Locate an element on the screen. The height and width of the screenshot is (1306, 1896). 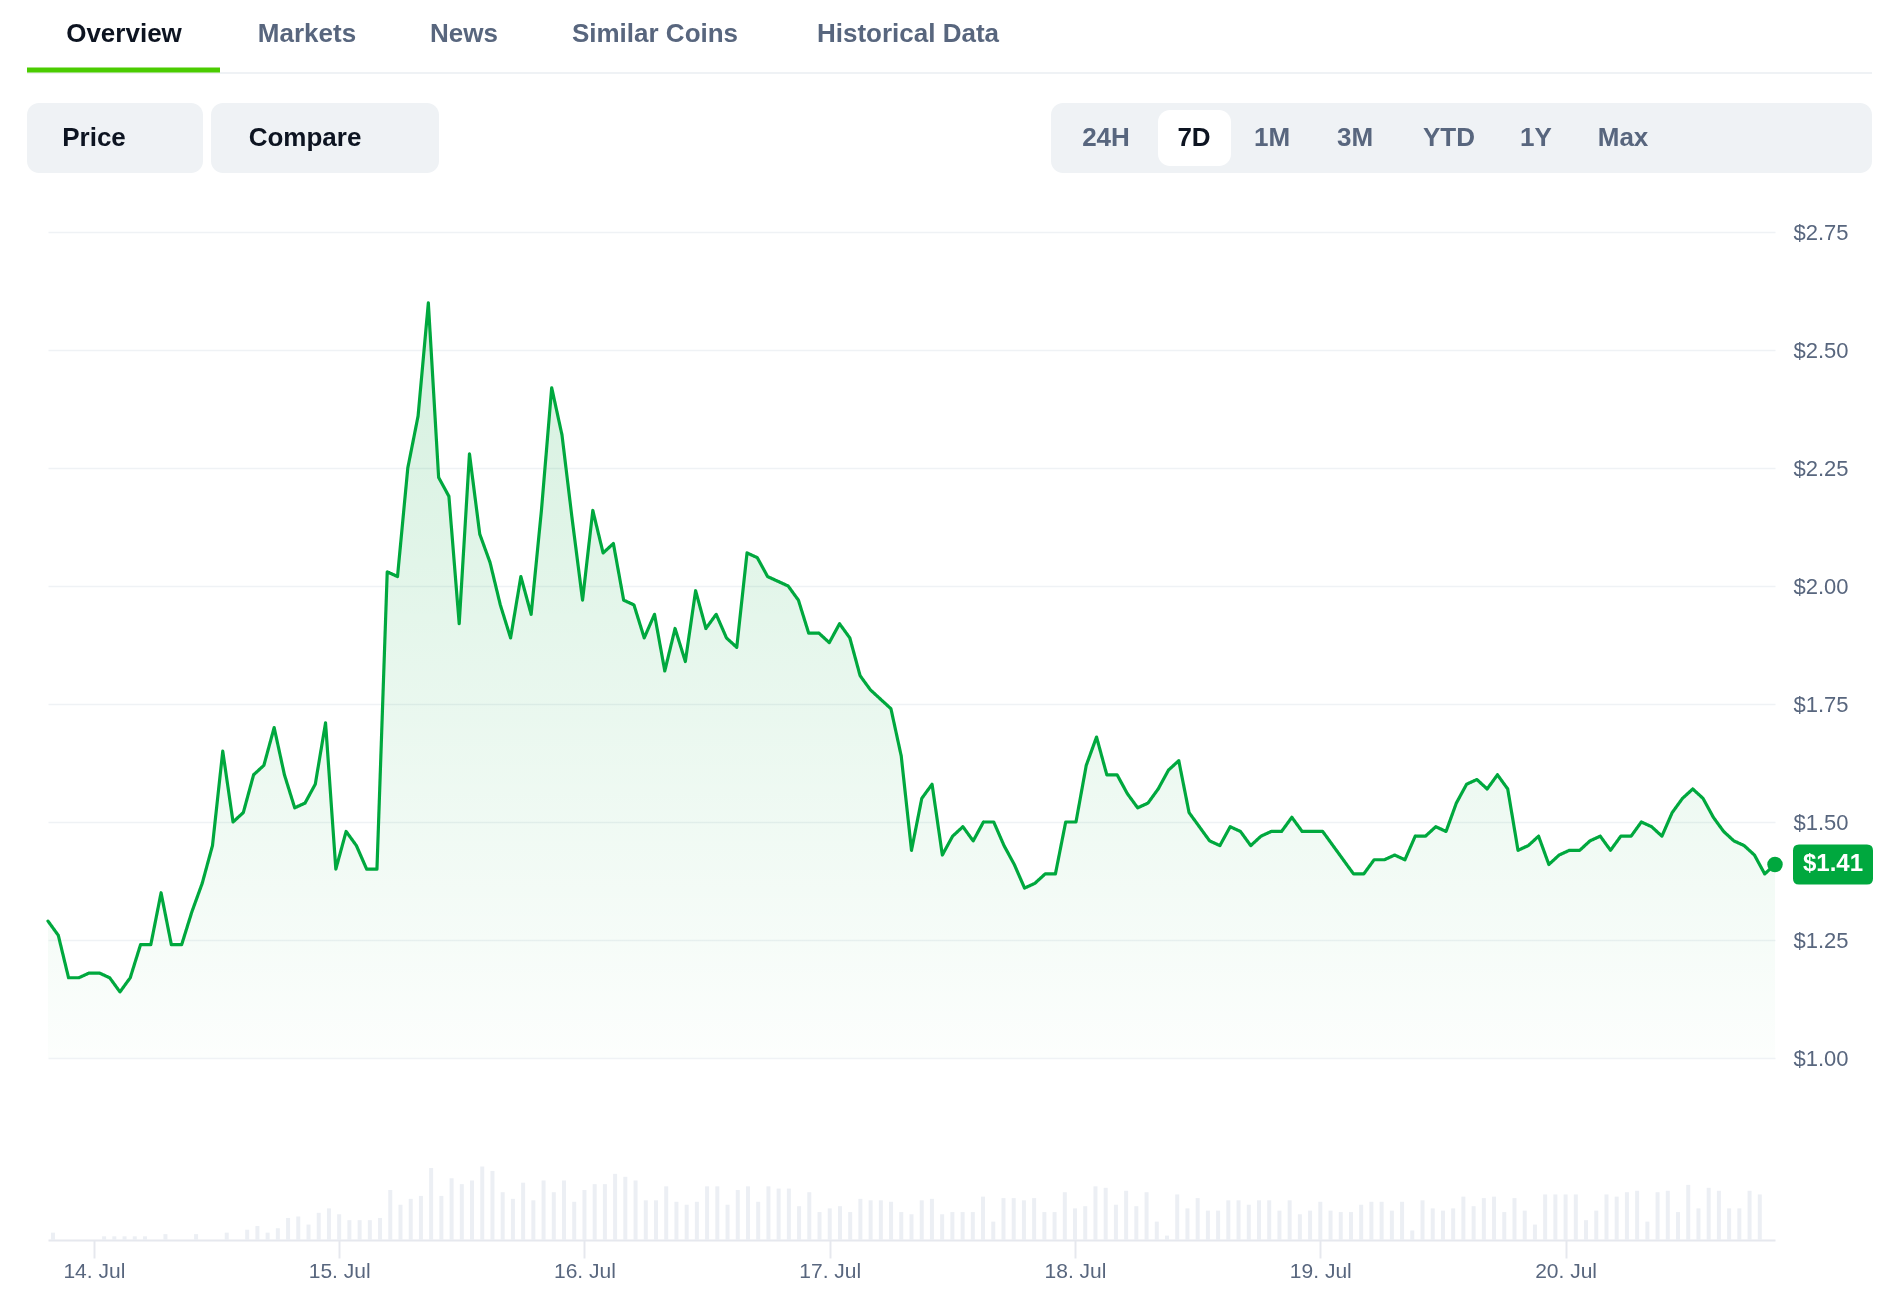
text: Similar Coins is located at coordinates (655, 33).